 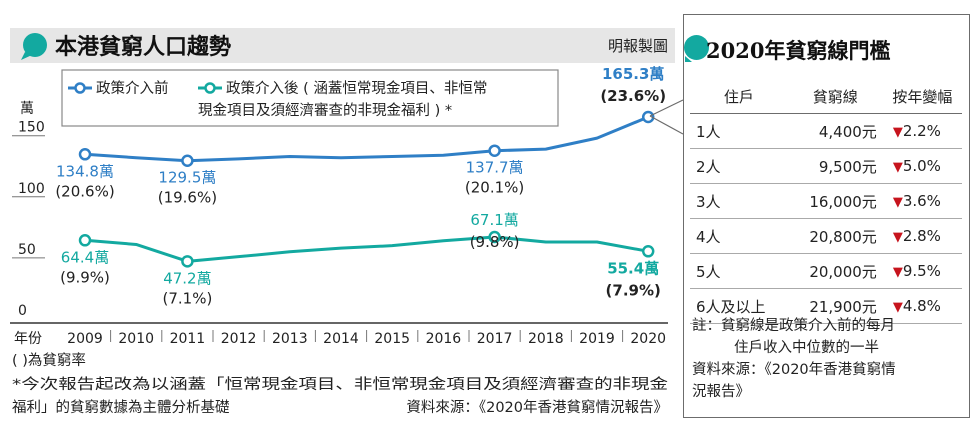 I want to click on yoy-change: ▼2.8%, so click(x=922, y=236).